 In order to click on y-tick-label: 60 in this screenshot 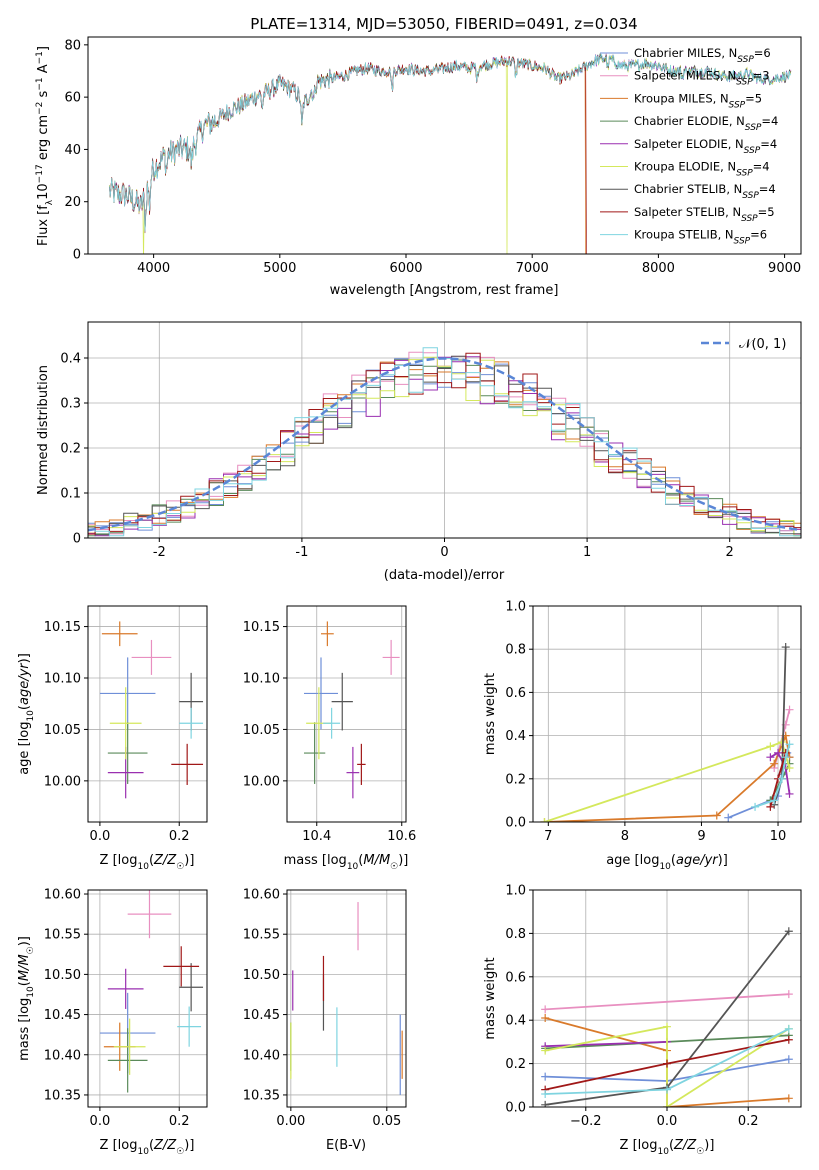, I will do `click(72, 98)`.